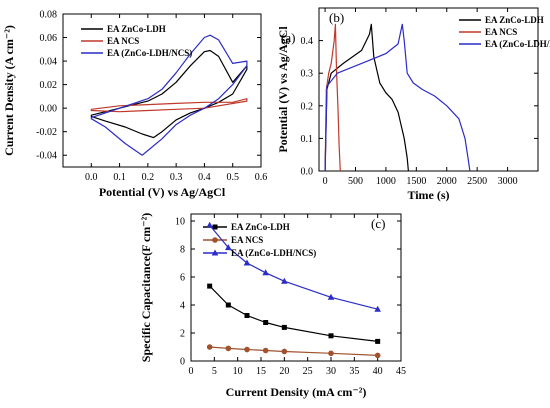  Describe the element at coordinates (261, 371) in the screenshot. I see `x-tick-label: 15` at that location.